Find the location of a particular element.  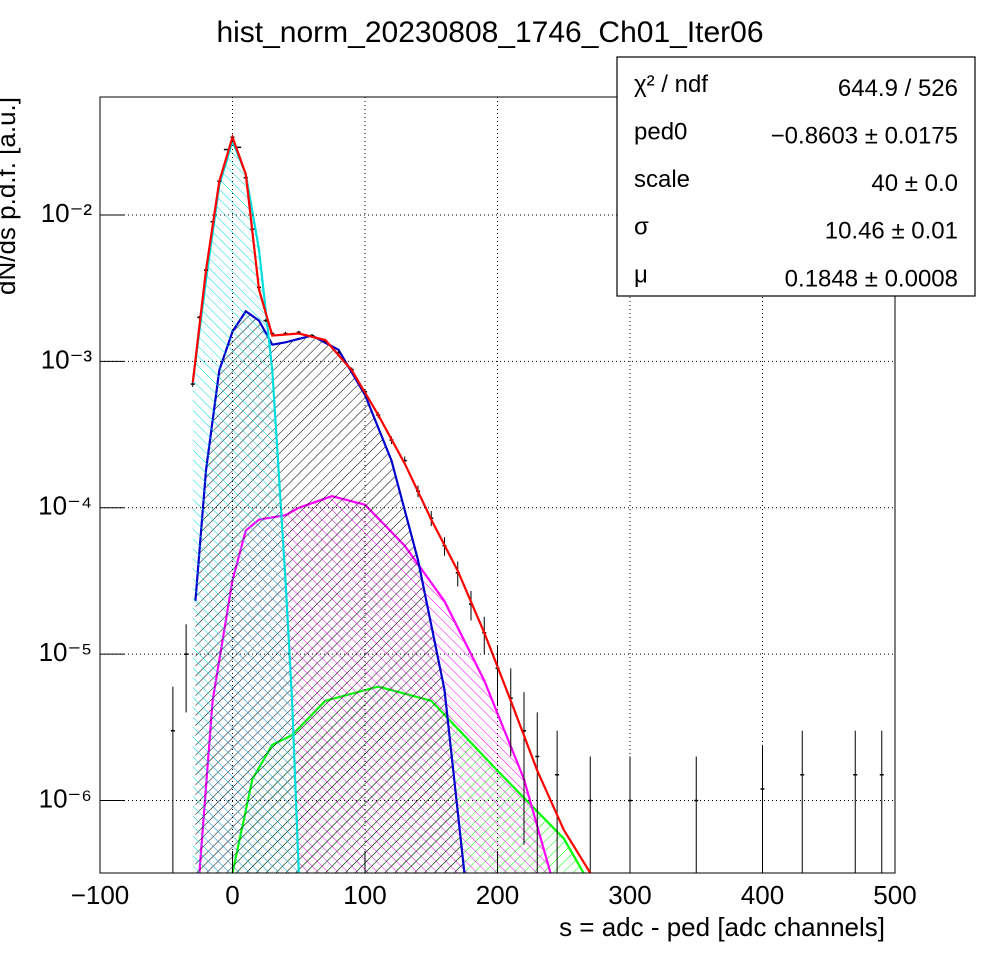

stats-label: χ² / ndf is located at coordinates (671, 84).